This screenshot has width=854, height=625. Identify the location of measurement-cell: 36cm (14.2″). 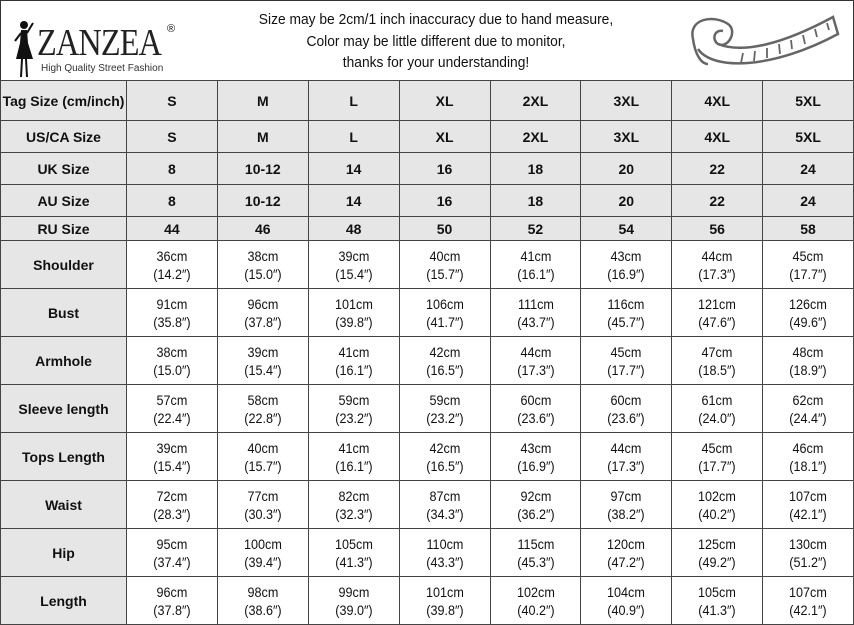
(172, 264).